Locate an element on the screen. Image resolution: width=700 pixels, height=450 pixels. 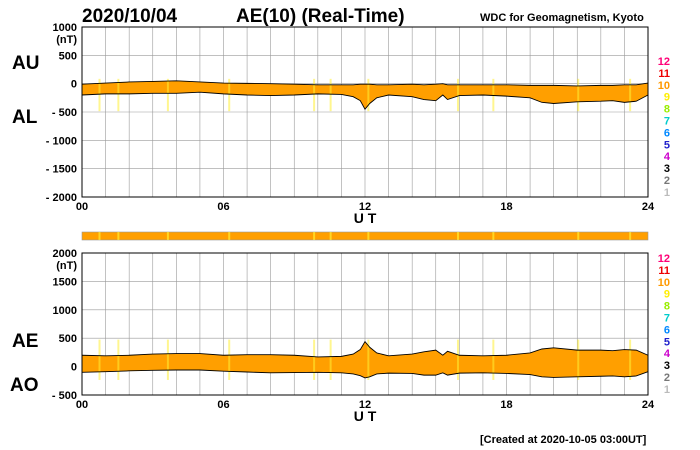
y-tick-label: 1500 is located at coordinates (65, 282).